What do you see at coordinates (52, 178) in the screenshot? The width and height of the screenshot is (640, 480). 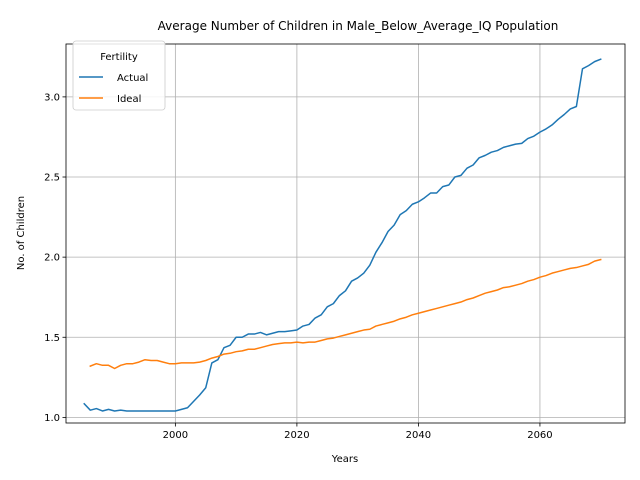 I see `y-tick-label: 2.5` at bounding box center [52, 178].